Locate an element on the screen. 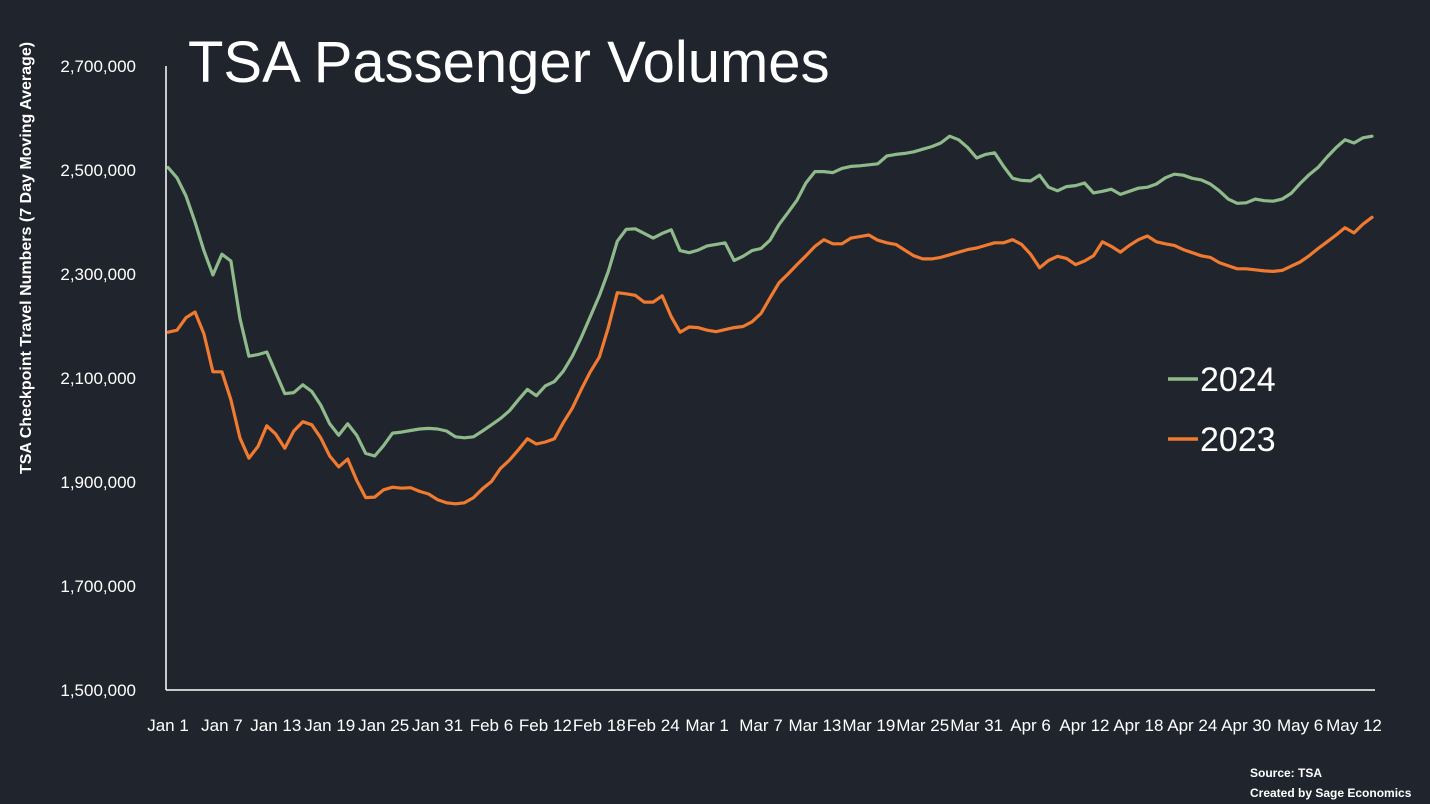 The width and height of the screenshot is (1430, 804). y-tick-label: 2,100,000 is located at coordinates (98, 378).